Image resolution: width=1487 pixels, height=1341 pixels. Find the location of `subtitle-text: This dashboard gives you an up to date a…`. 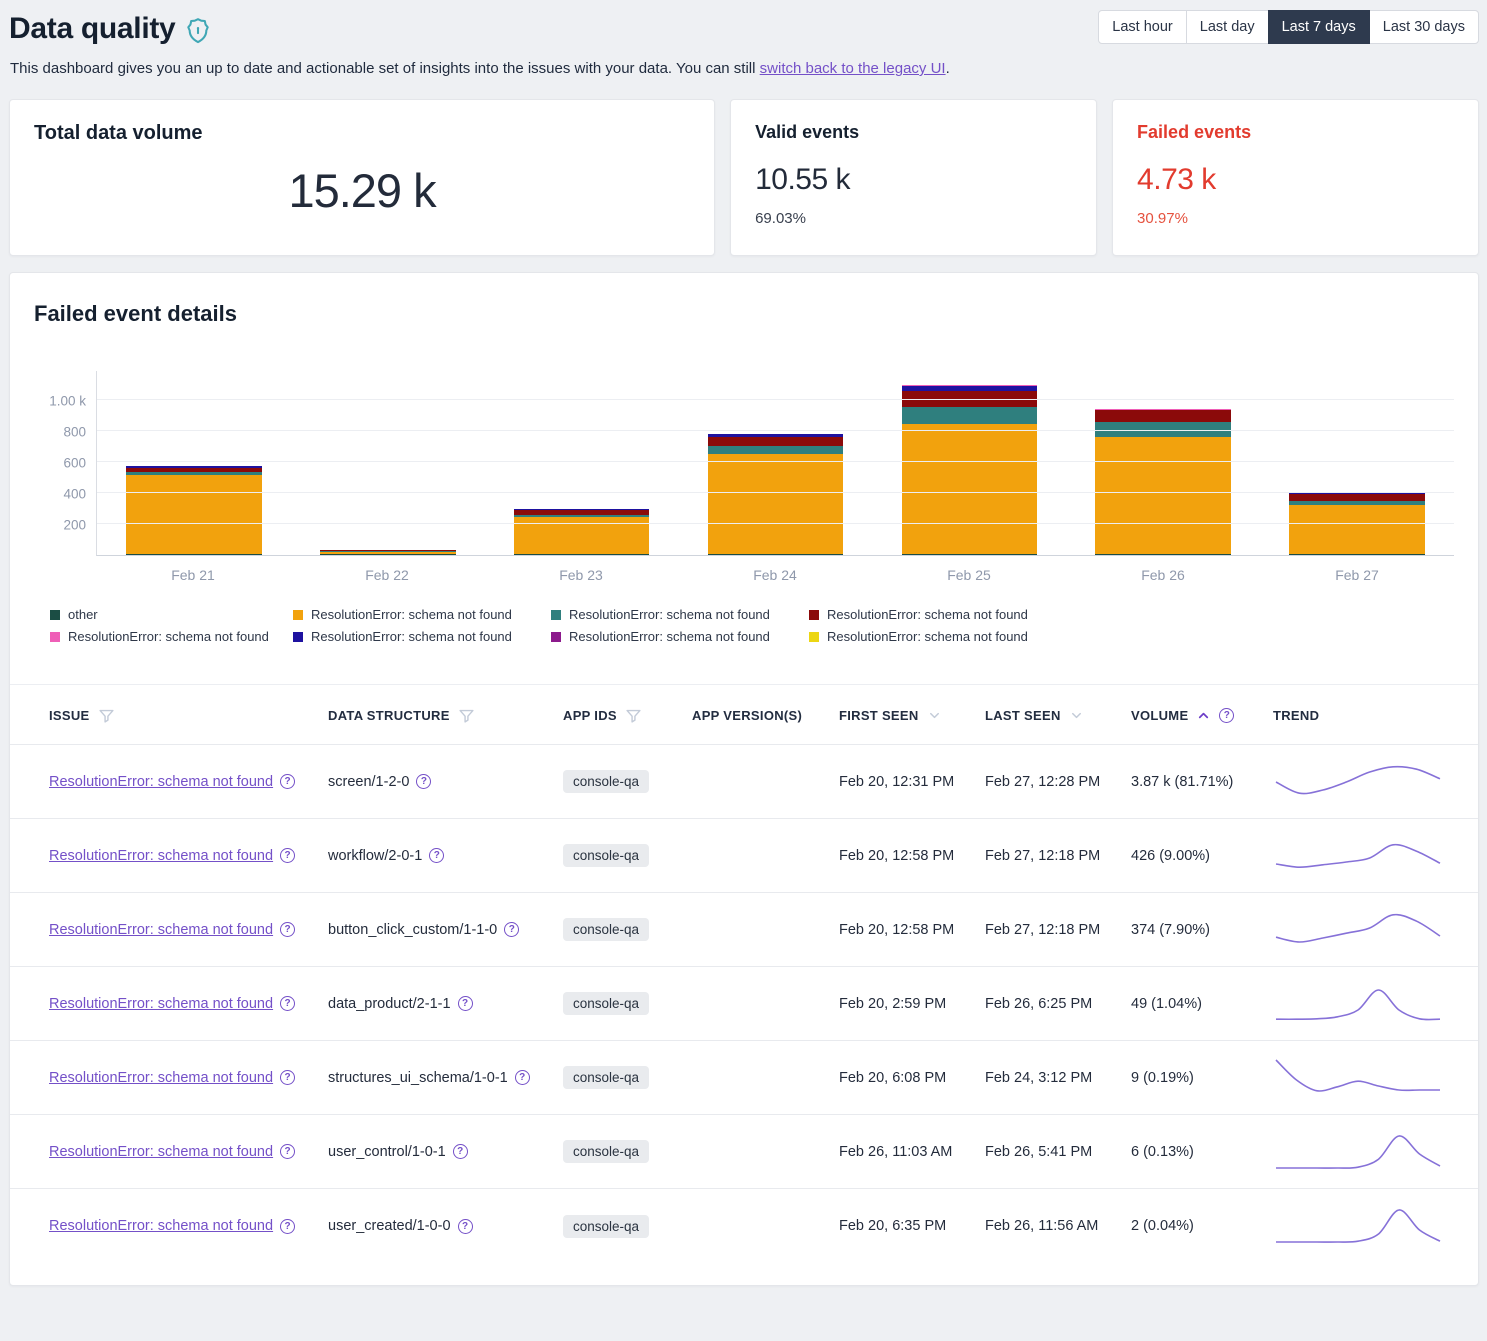

subtitle-text: This dashboard gives you an up to date a… is located at coordinates (385, 68).